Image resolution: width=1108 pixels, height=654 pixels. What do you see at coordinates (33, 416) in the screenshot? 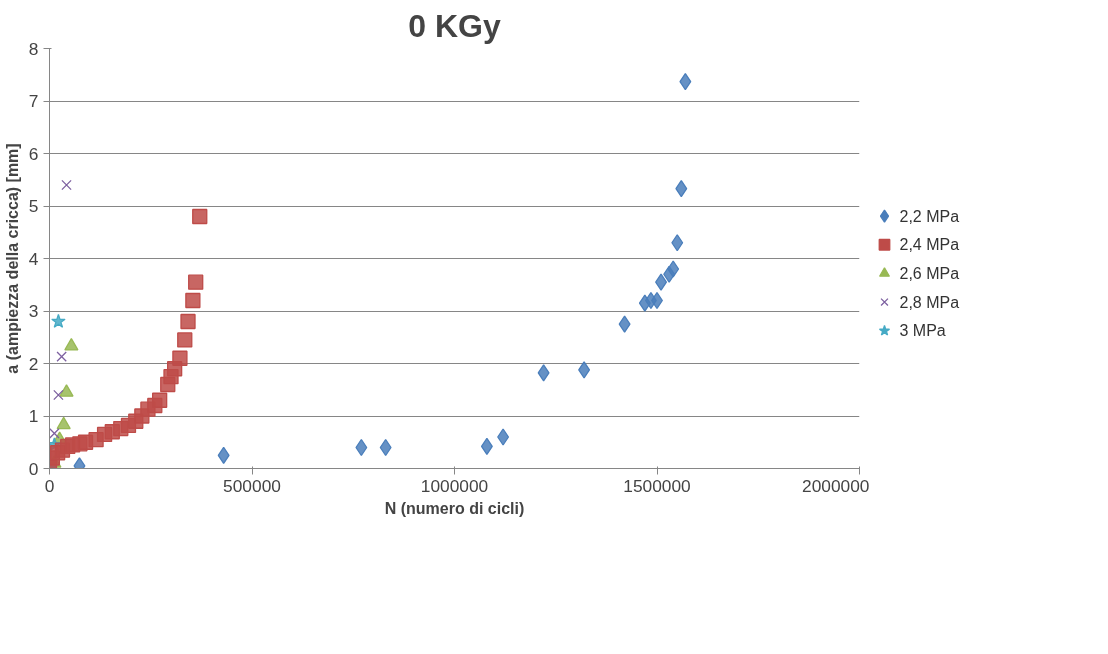
I see `y-tick-label: 1` at bounding box center [33, 416].